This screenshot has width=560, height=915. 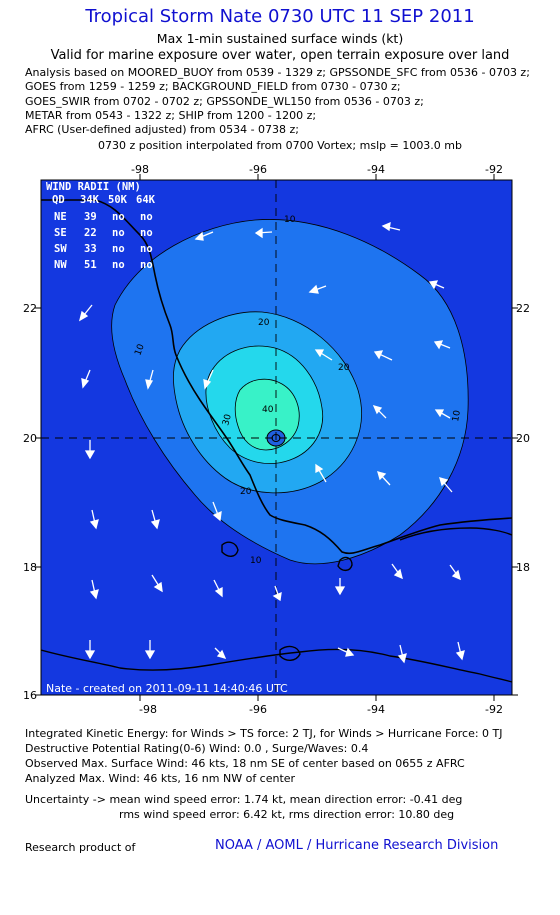 I want to click on radii-header: 50K, so click(x=118, y=200).